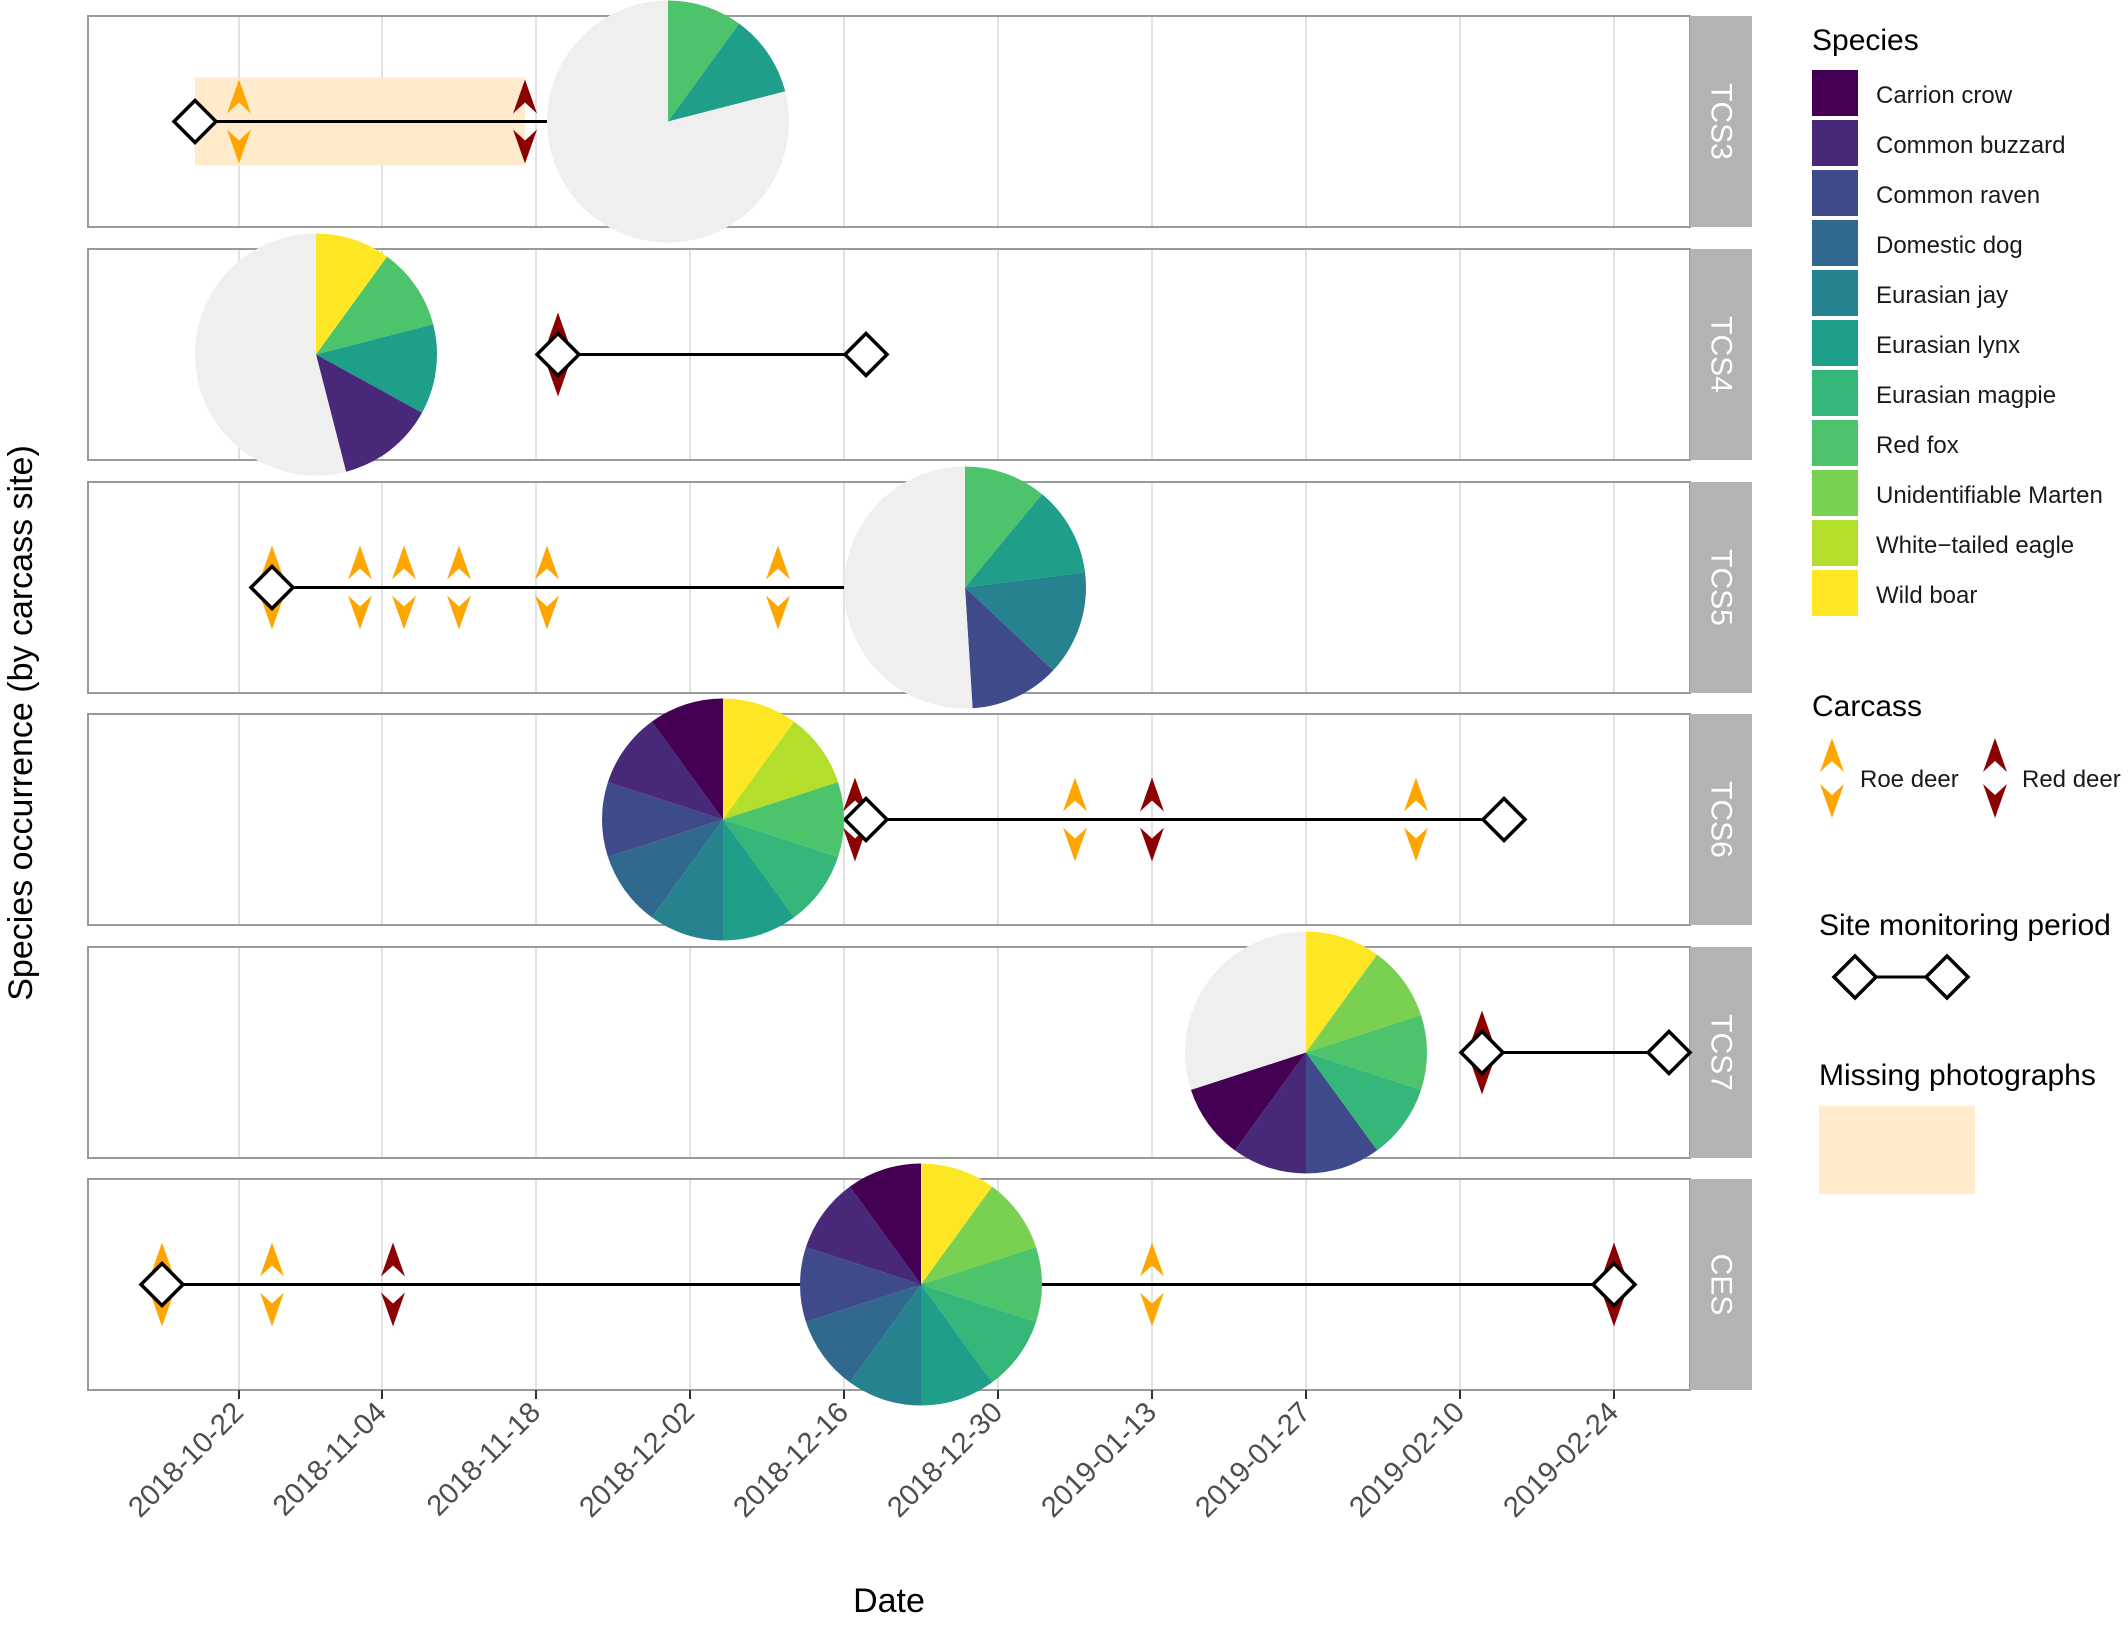 This screenshot has height=1634, width=2128. Describe the element at coordinates (1949, 245) in the screenshot. I see `legend-species-label: Domestic dog` at that location.